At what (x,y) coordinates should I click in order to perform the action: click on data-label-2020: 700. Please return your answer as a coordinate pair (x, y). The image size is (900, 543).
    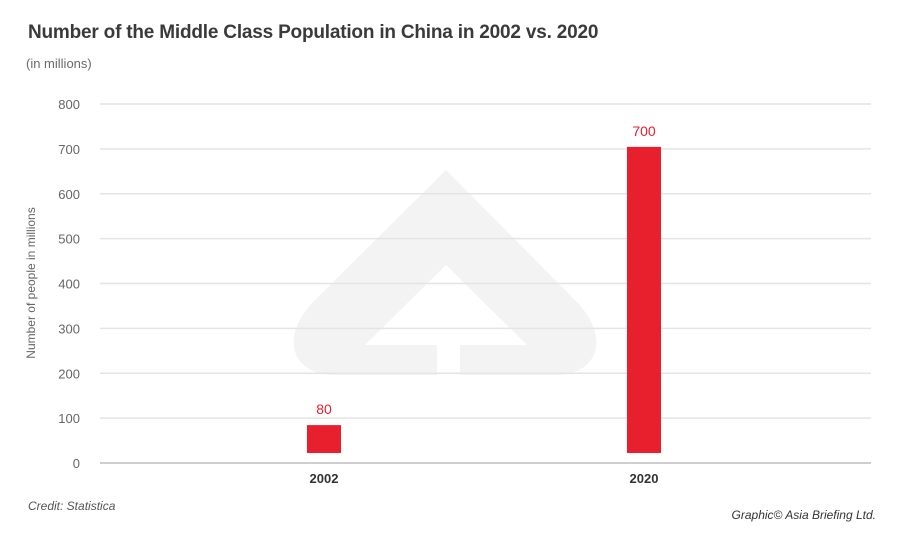
    Looking at the image, I should click on (644, 131).